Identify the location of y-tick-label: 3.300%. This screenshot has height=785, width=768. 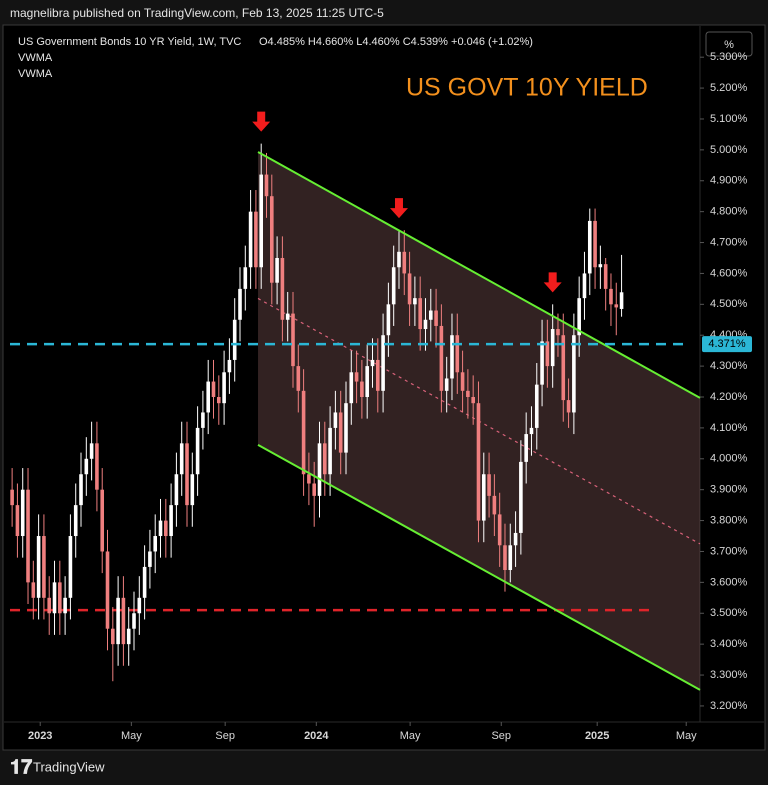
(729, 675).